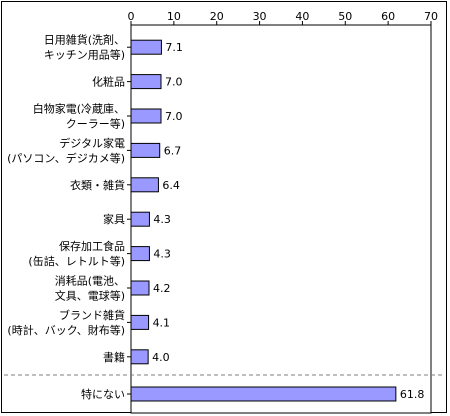 The image size is (450, 416). I want to click on bar-value-label: 6.4, so click(171, 185).